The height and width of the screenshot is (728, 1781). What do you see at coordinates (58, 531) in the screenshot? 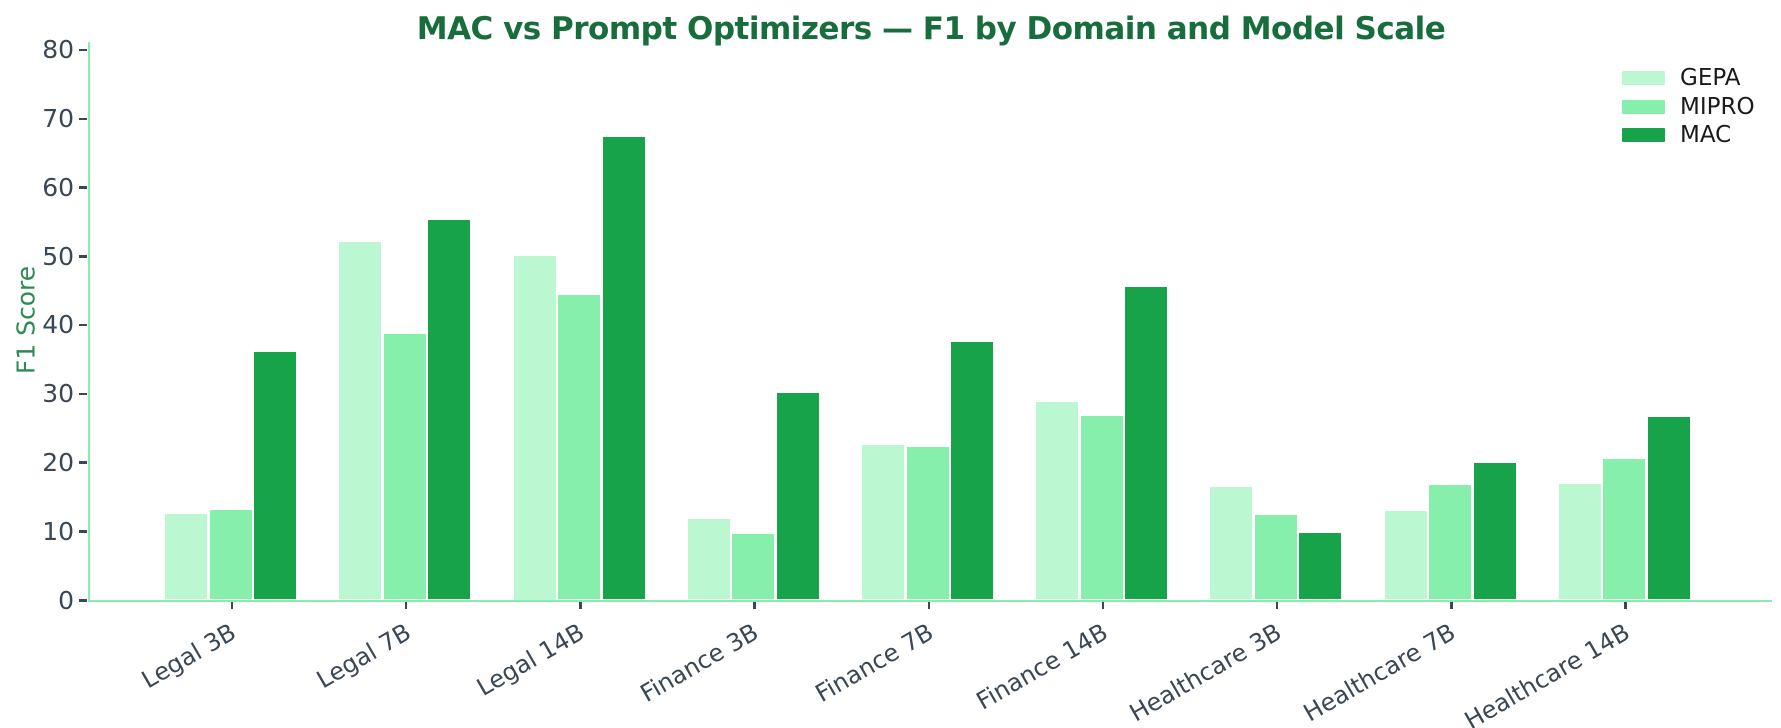
I see `y-tick-label: 10` at bounding box center [58, 531].